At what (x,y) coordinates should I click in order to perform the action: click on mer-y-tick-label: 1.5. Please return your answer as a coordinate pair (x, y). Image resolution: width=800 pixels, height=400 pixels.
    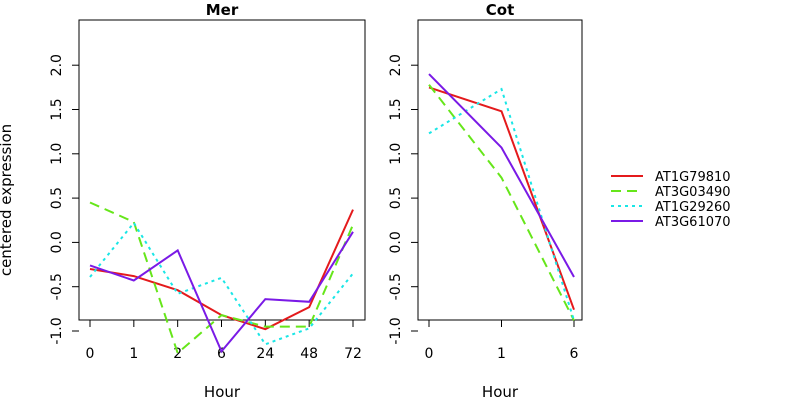
    Looking at the image, I should click on (57, 109).